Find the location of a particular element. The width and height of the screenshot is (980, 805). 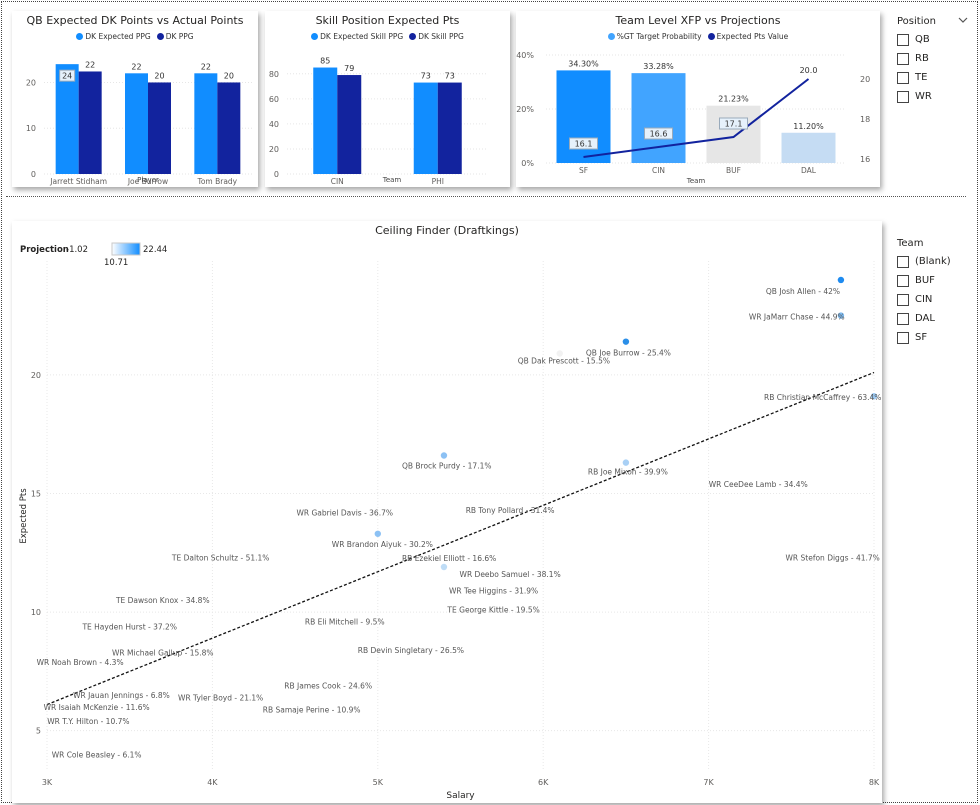

legend-item-dk-ppg: DK PPG is located at coordinates (175, 36).